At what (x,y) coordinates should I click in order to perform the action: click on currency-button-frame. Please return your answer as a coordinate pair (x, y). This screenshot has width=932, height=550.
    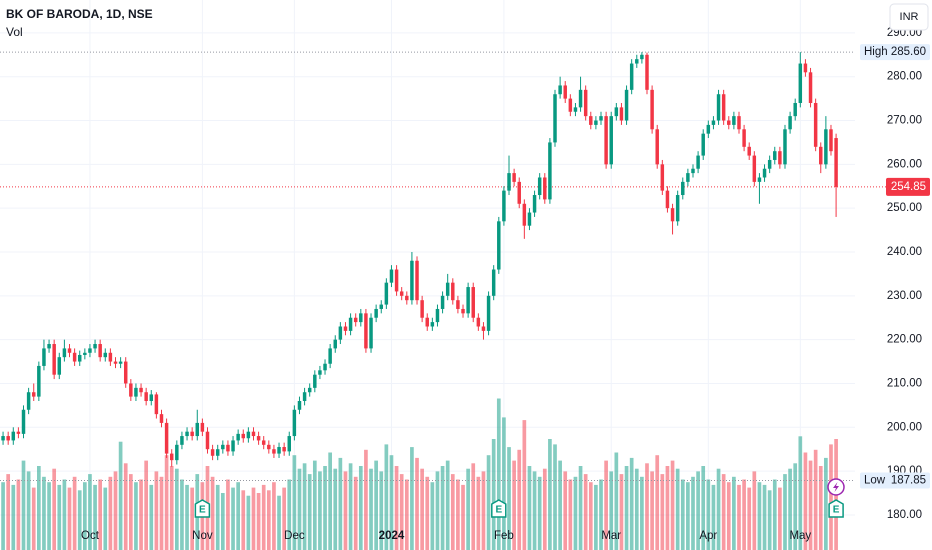
    Looking at the image, I should click on (909, 17).